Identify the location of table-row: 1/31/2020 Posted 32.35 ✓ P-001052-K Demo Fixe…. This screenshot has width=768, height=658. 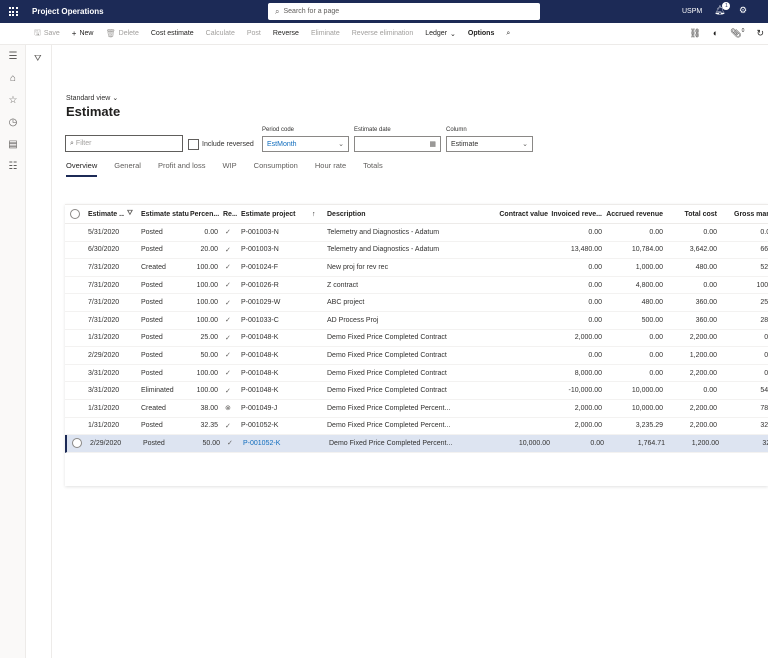
(416, 427).